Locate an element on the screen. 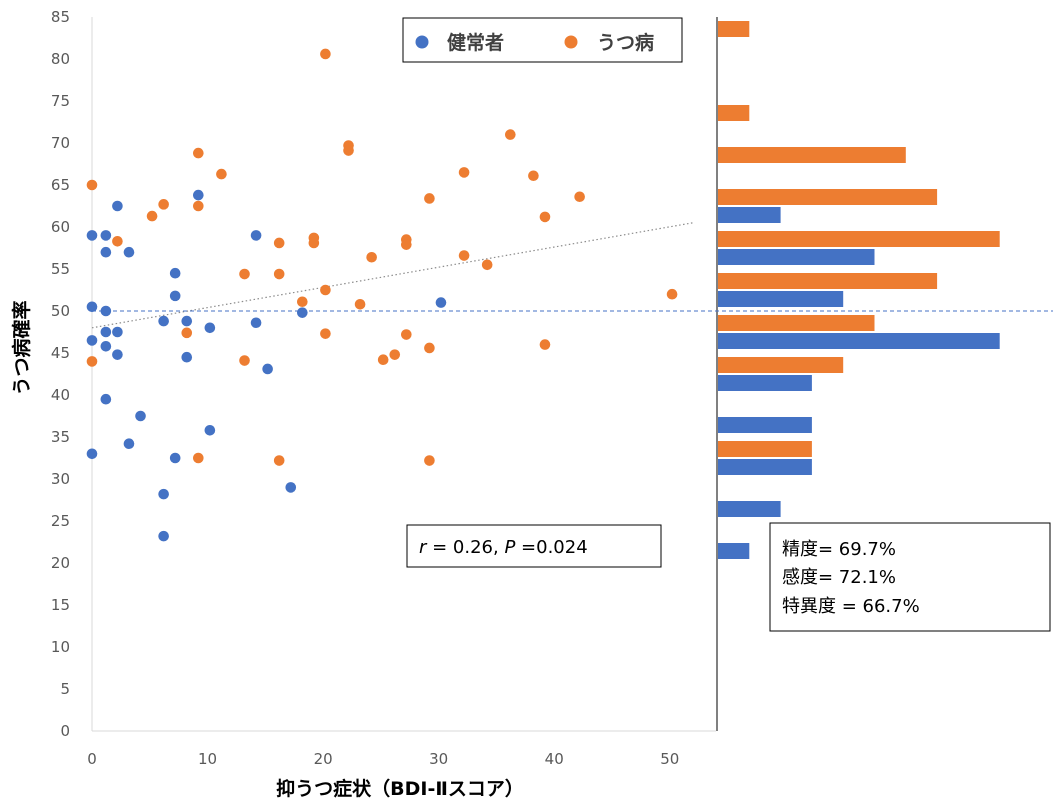 The image size is (1053, 807). y-tick-label: 55 is located at coordinates (60, 269).